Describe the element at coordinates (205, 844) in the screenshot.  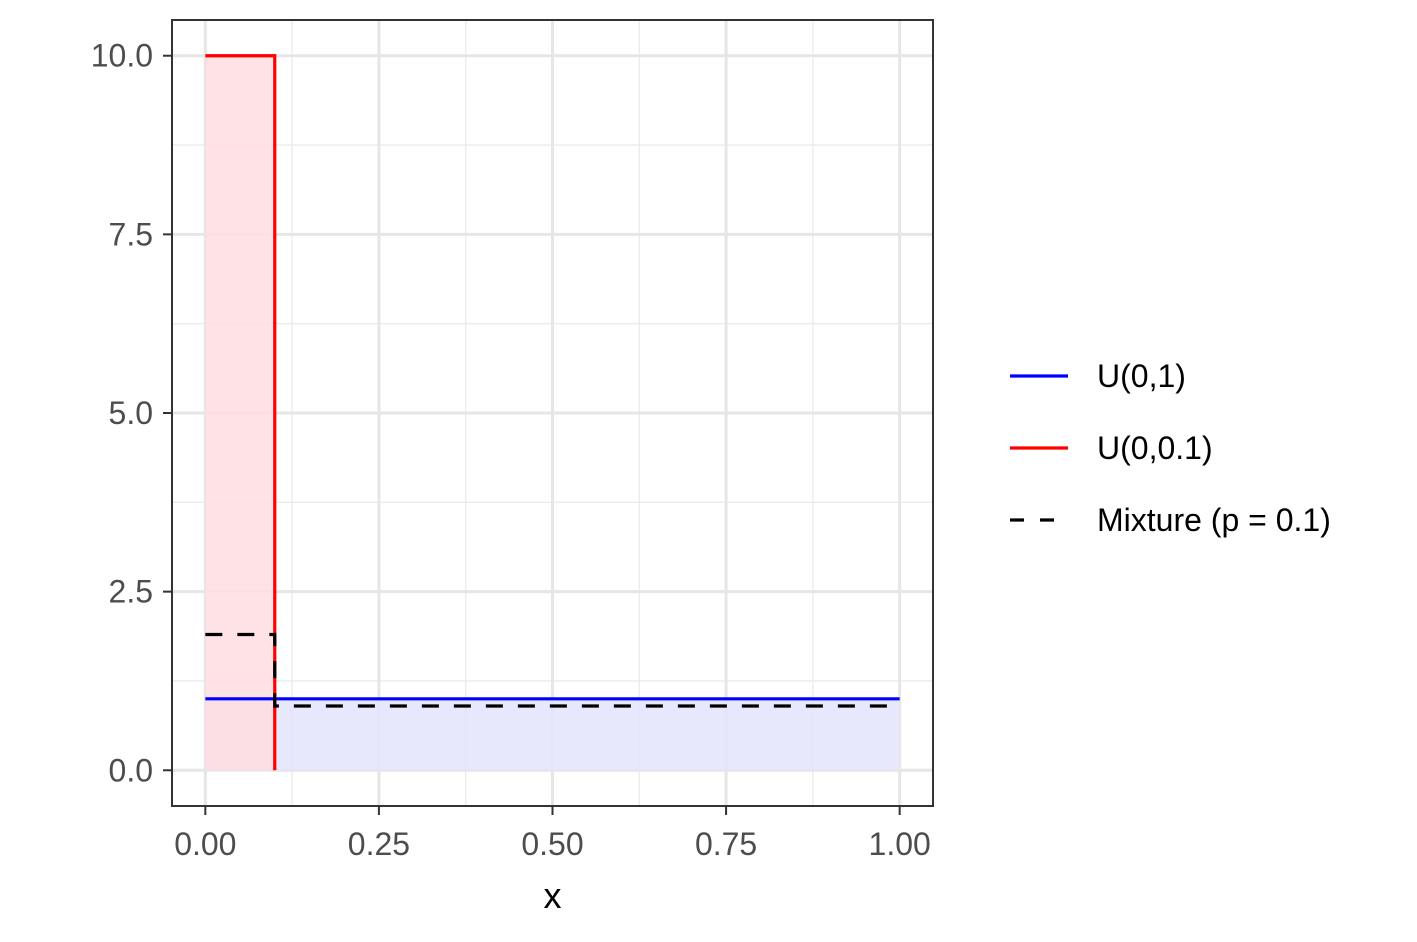
I see `x-tick-label: 0.00` at that location.